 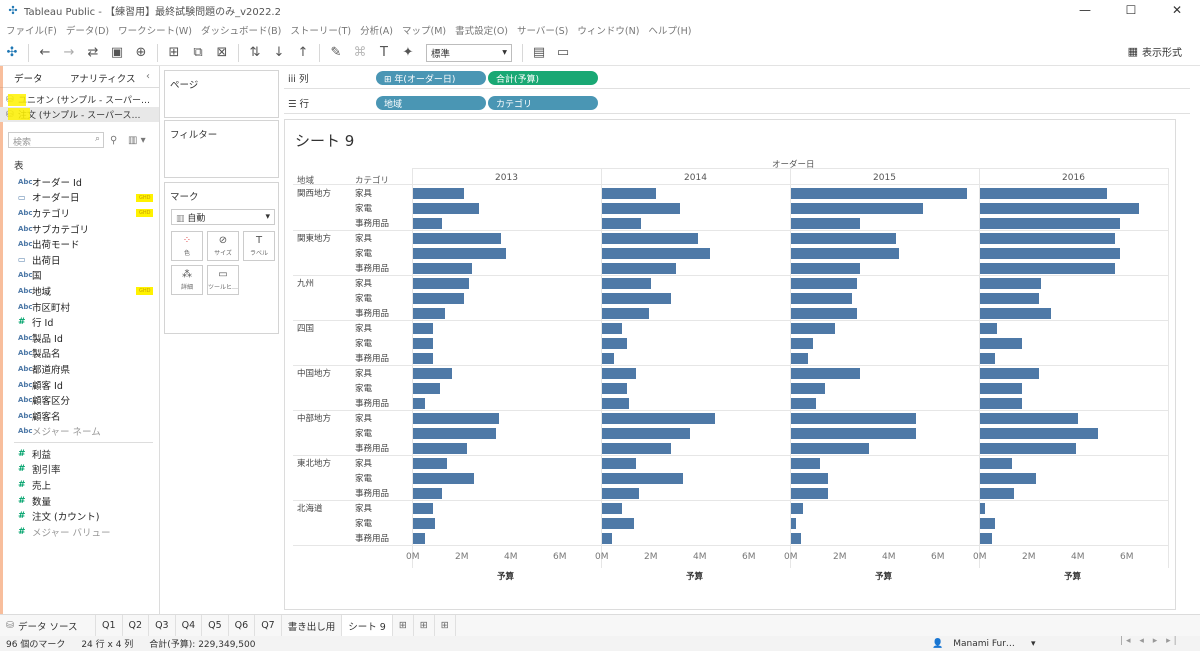 What do you see at coordinates (79, 400) in the screenshot?
I see `field-item: Abc 顧客区分` at bounding box center [79, 400].